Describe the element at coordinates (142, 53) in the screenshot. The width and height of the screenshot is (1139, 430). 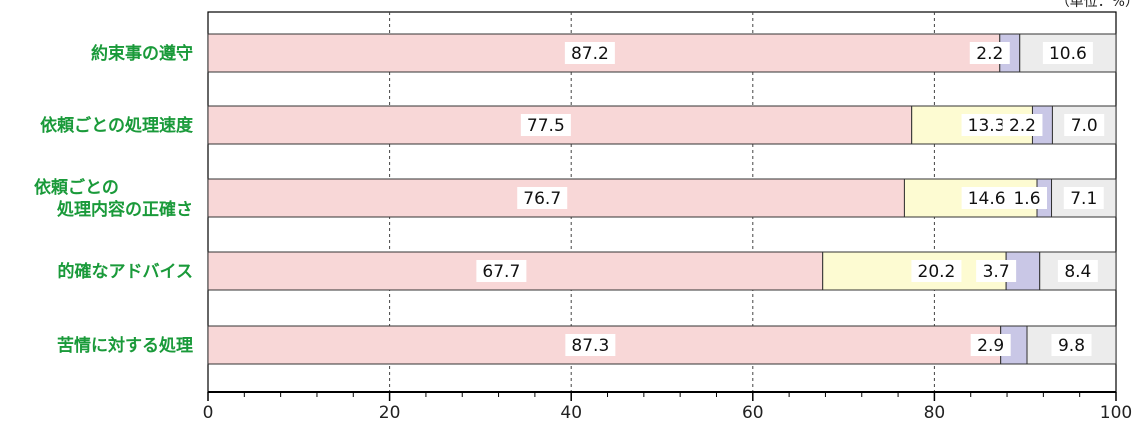
I see `category-label: 約束事の遵守` at that location.